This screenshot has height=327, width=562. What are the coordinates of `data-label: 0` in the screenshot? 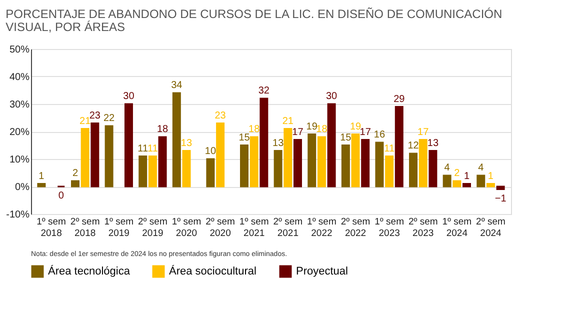 It's located at (61, 196).